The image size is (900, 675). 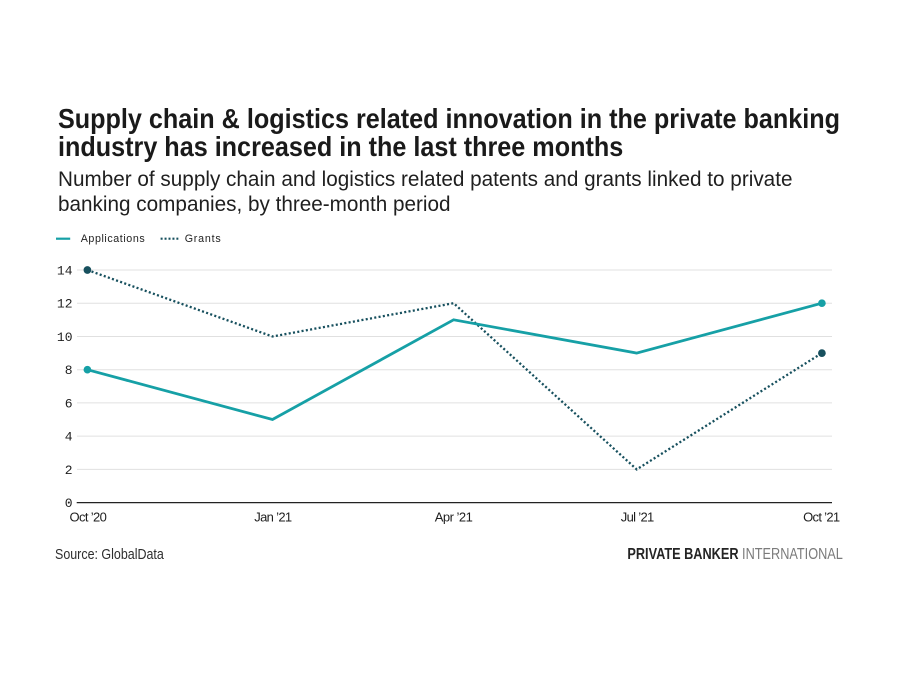 What do you see at coordinates (454, 516) in the screenshot?
I see `svg-text: Apr ’21` at bounding box center [454, 516].